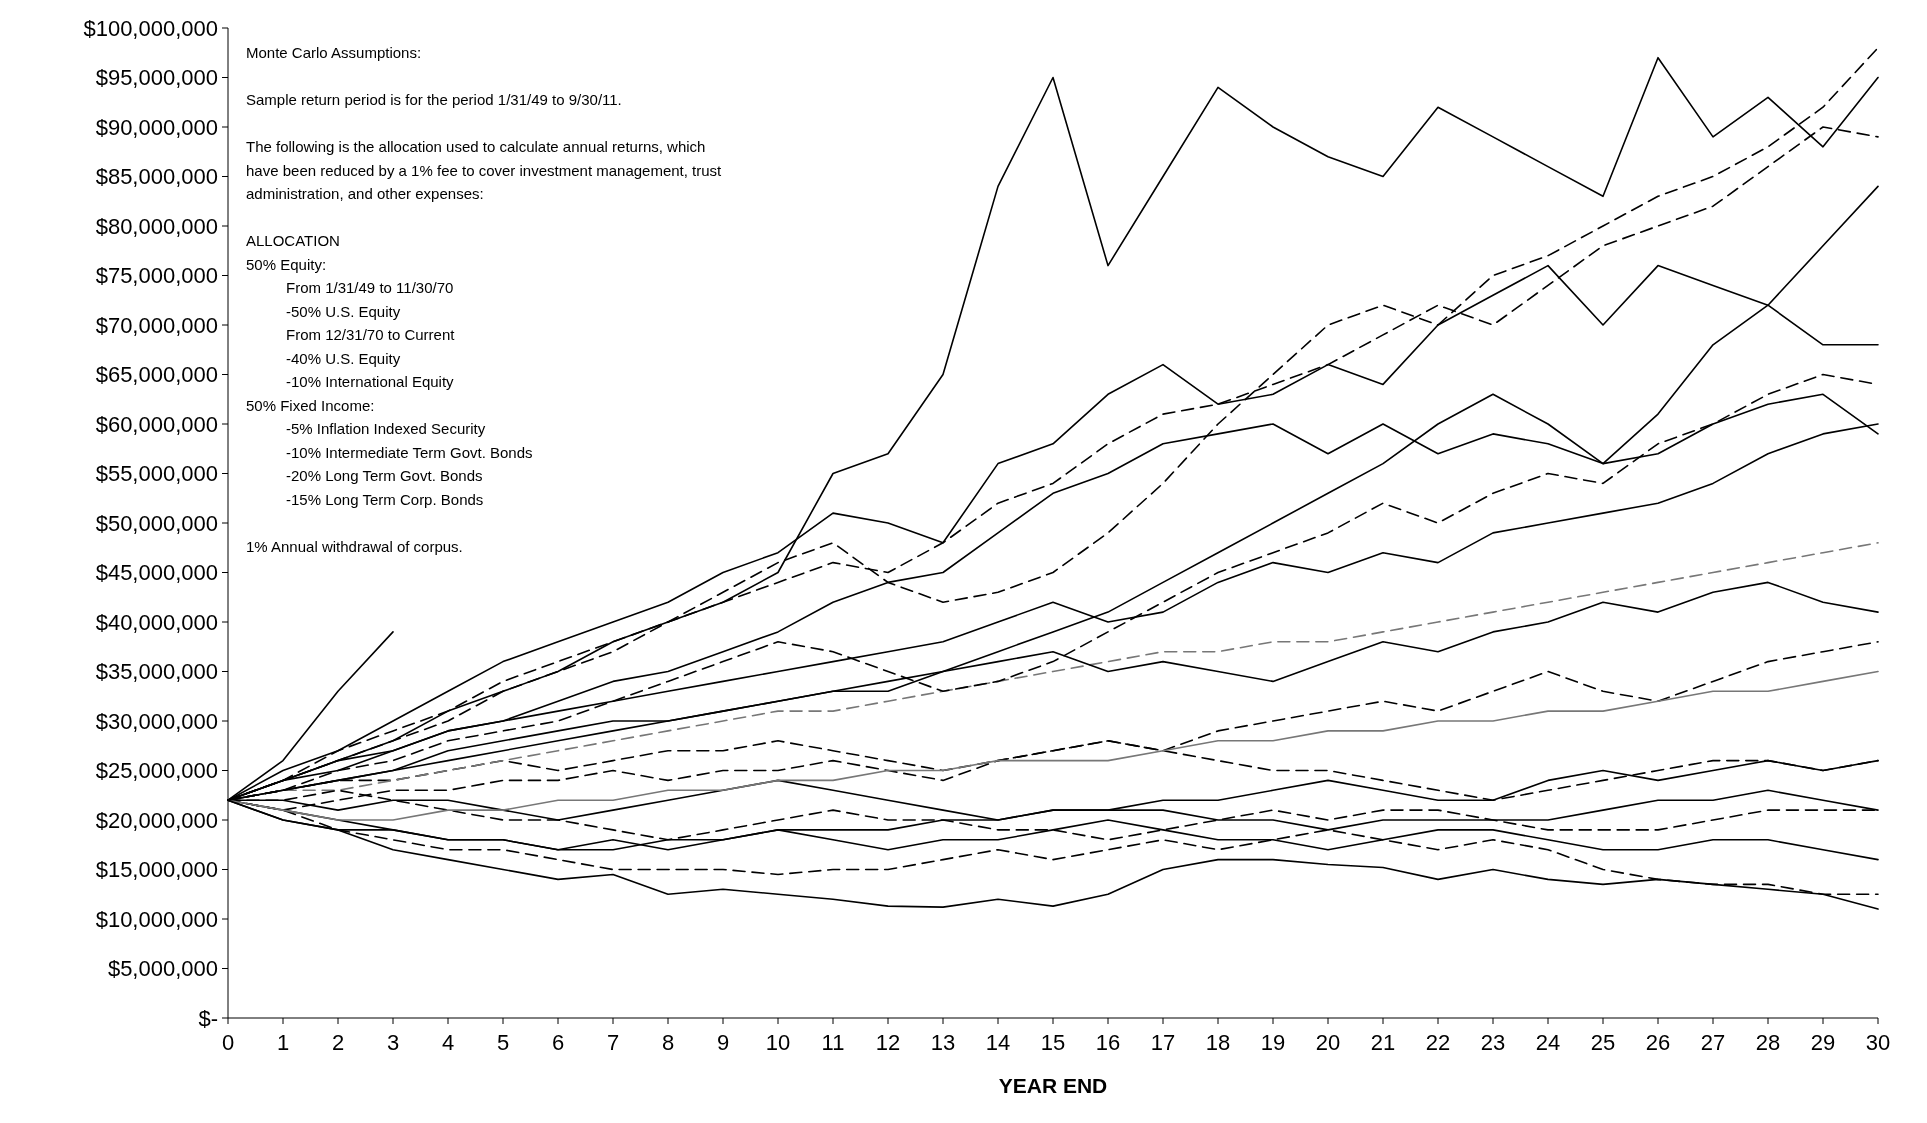 Image resolution: width=1927 pixels, height=1123 pixels. What do you see at coordinates (484, 170) in the screenshot?
I see `annotation: The following is the allocation used to calculate annual returns, which have been reduced by a 1% fee to cover investment management, trust administration, and other expenses:` at bounding box center [484, 170].